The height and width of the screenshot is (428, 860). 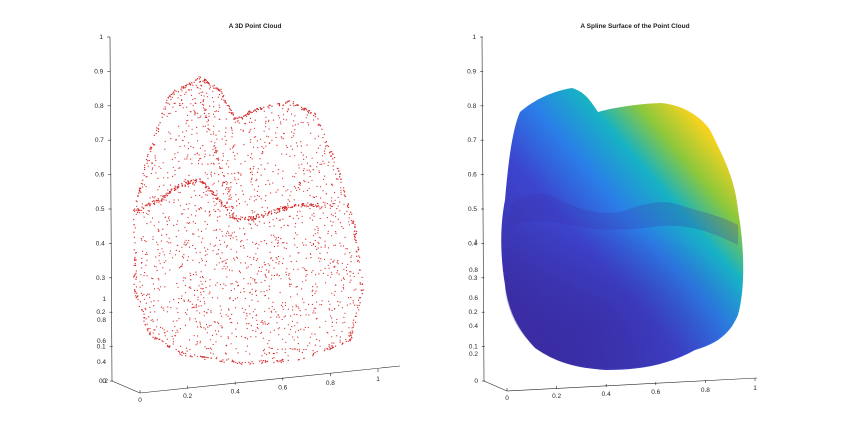 What do you see at coordinates (104, 381) in the screenshot?
I see `z-tick-label: 0` at bounding box center [104, 381].